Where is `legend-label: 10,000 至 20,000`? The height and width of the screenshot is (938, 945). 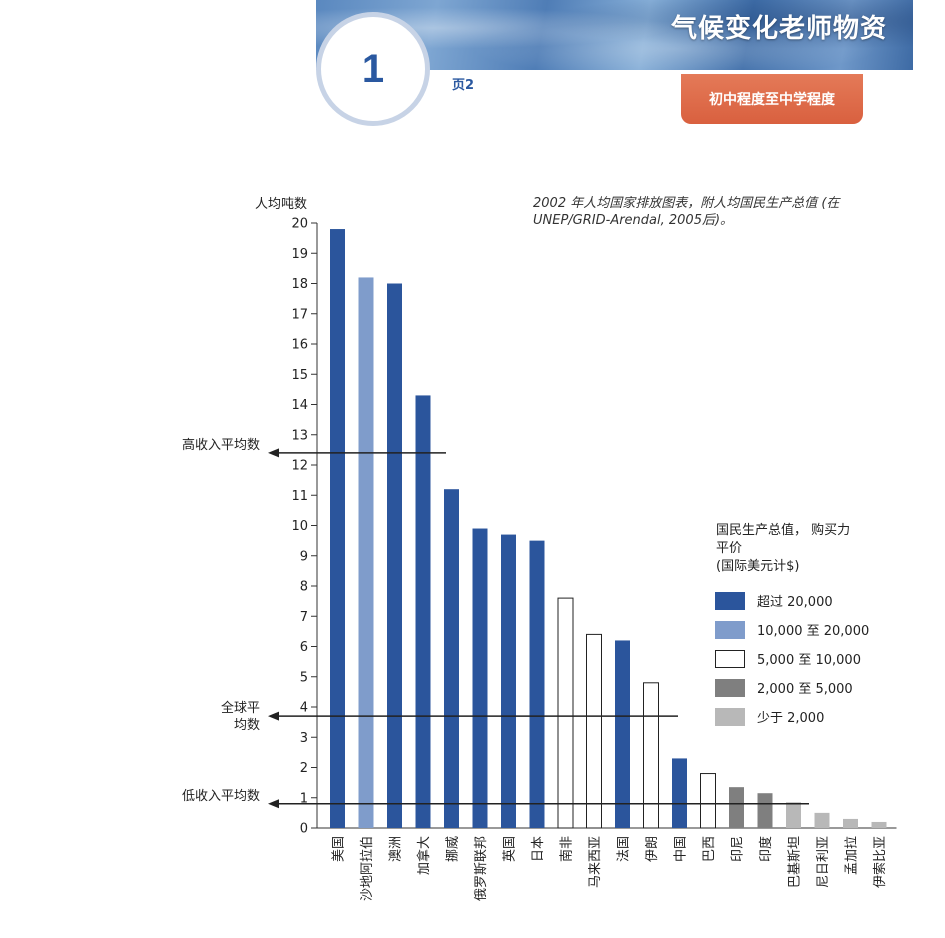
legend-label: 10,000 至 20,000 is located at coordinates (813, 631).